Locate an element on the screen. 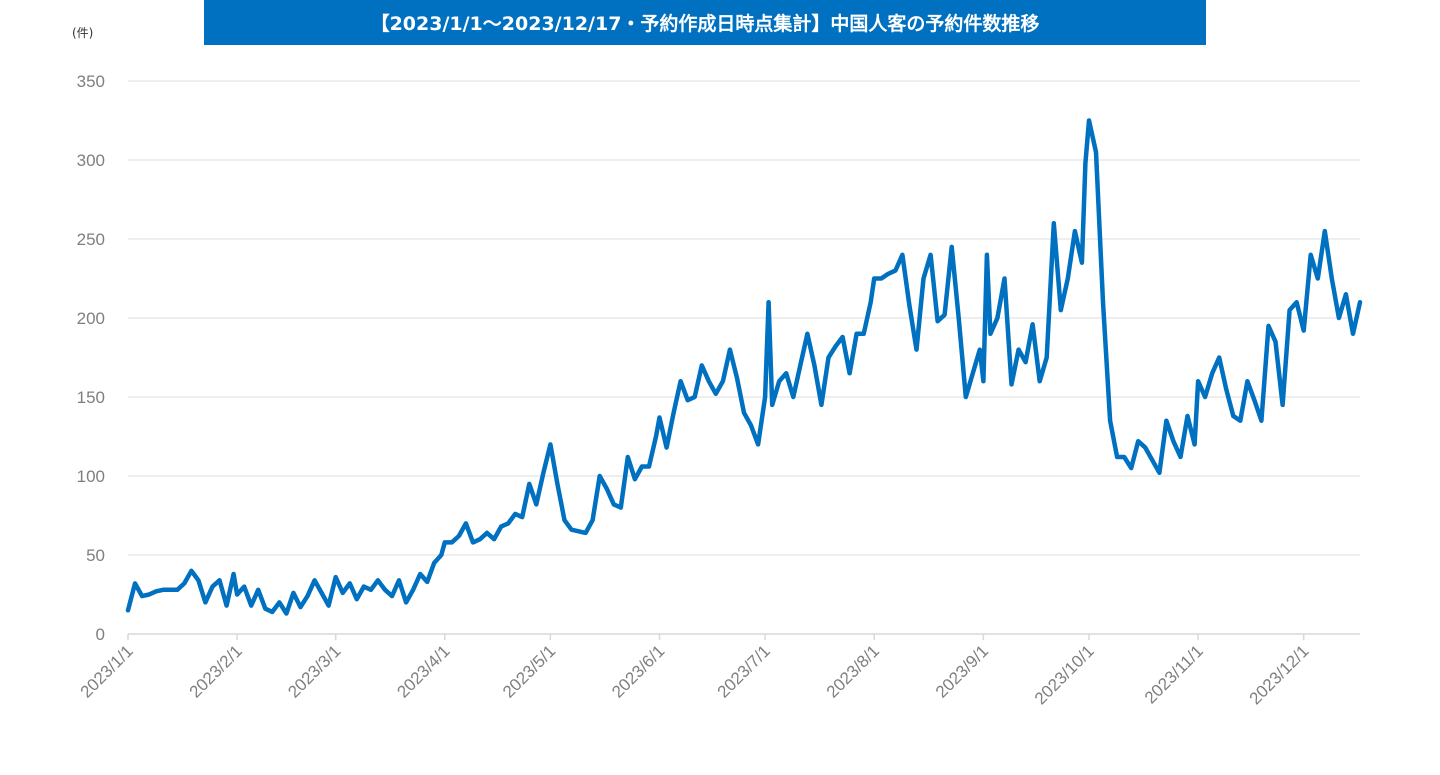 This screenshot has width=1440, height=775. x-tick-label: 2023/10/1 is located at coordinates (1064, 674).